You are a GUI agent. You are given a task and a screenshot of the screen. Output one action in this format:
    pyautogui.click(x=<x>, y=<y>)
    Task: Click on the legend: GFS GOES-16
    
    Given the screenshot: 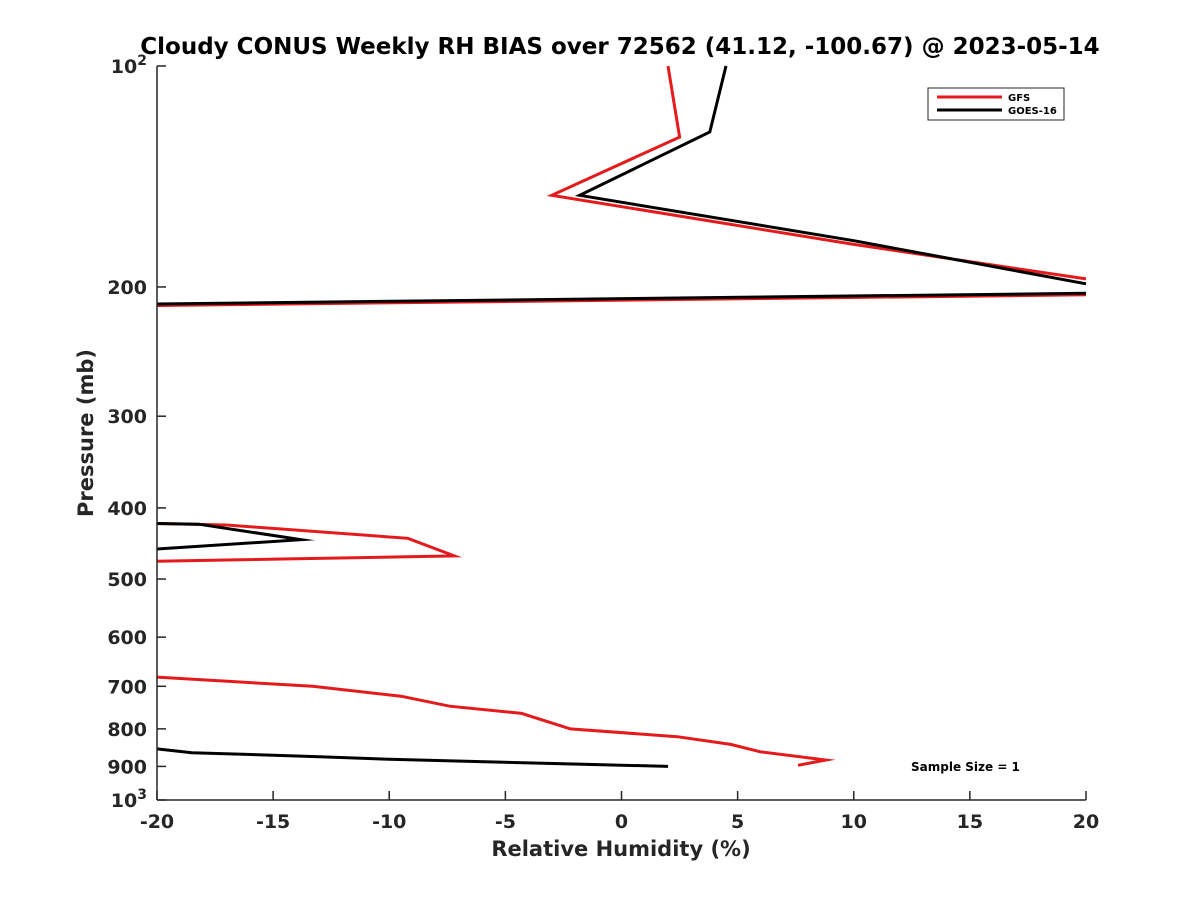 What is the action you would take?
    pyautogui.click(x=996, y=104)
    